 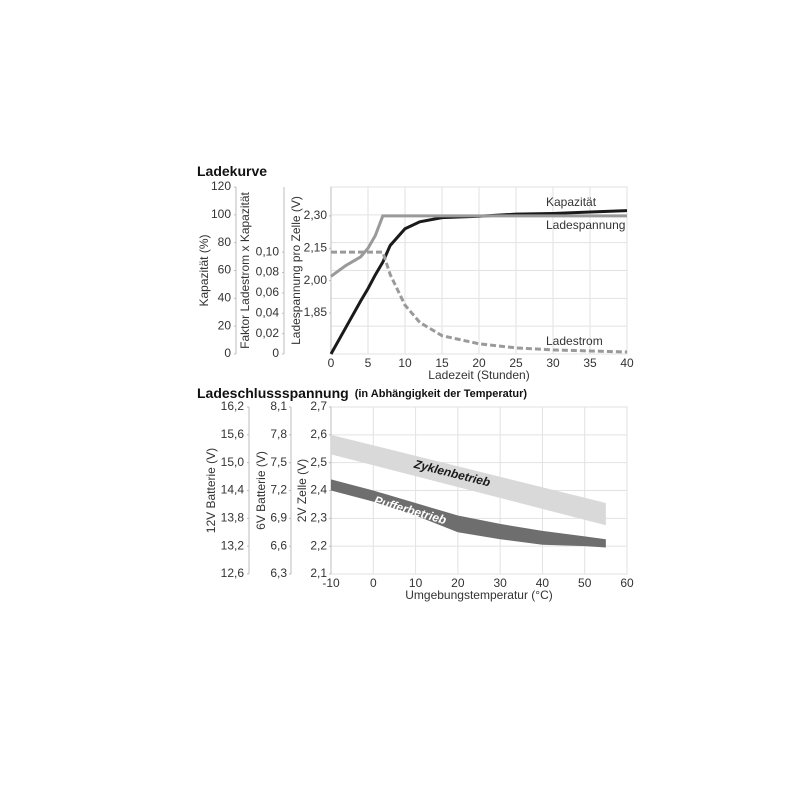 I want to click on y-tick-label: 2,3, so click(x=318, y=518).